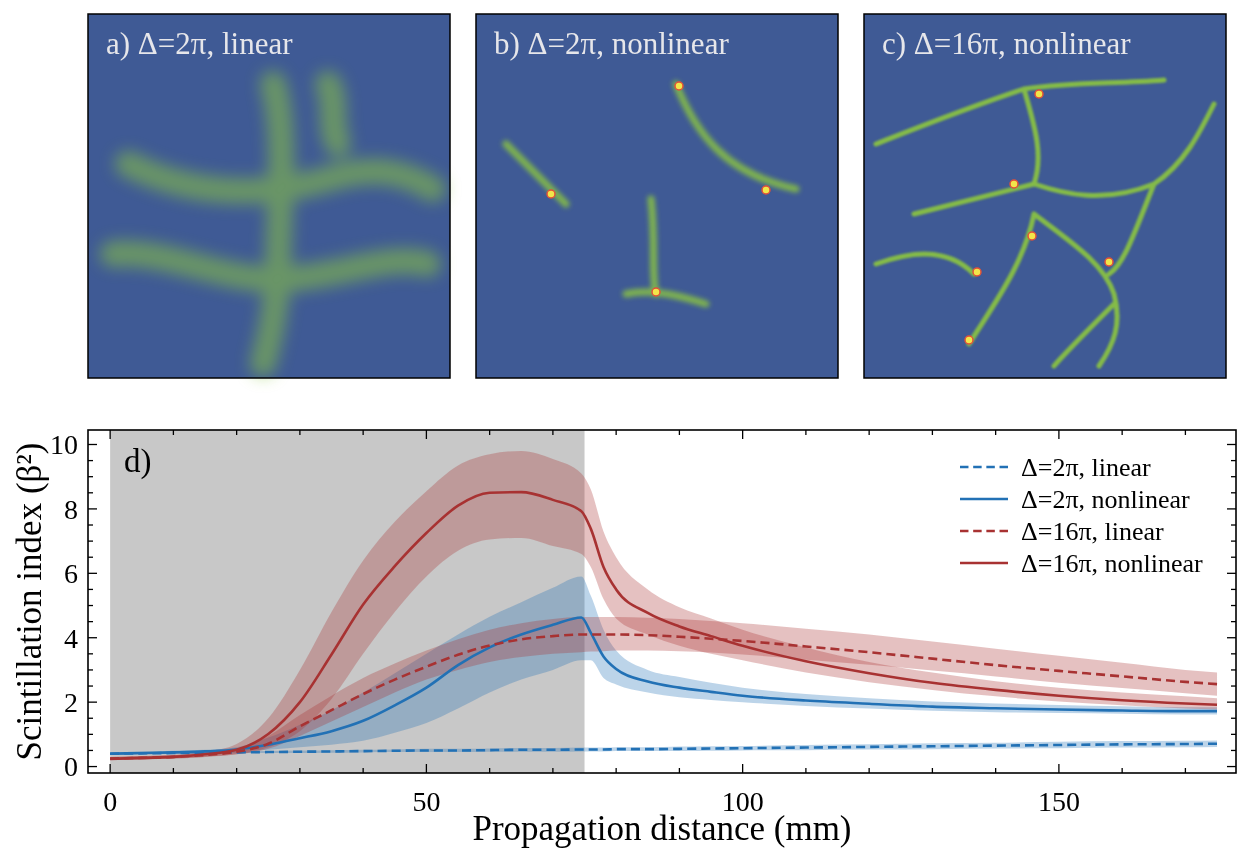 This screenshot has height=860, width=1250. I want to click on y-tick-label: 2, so click(71, 702).